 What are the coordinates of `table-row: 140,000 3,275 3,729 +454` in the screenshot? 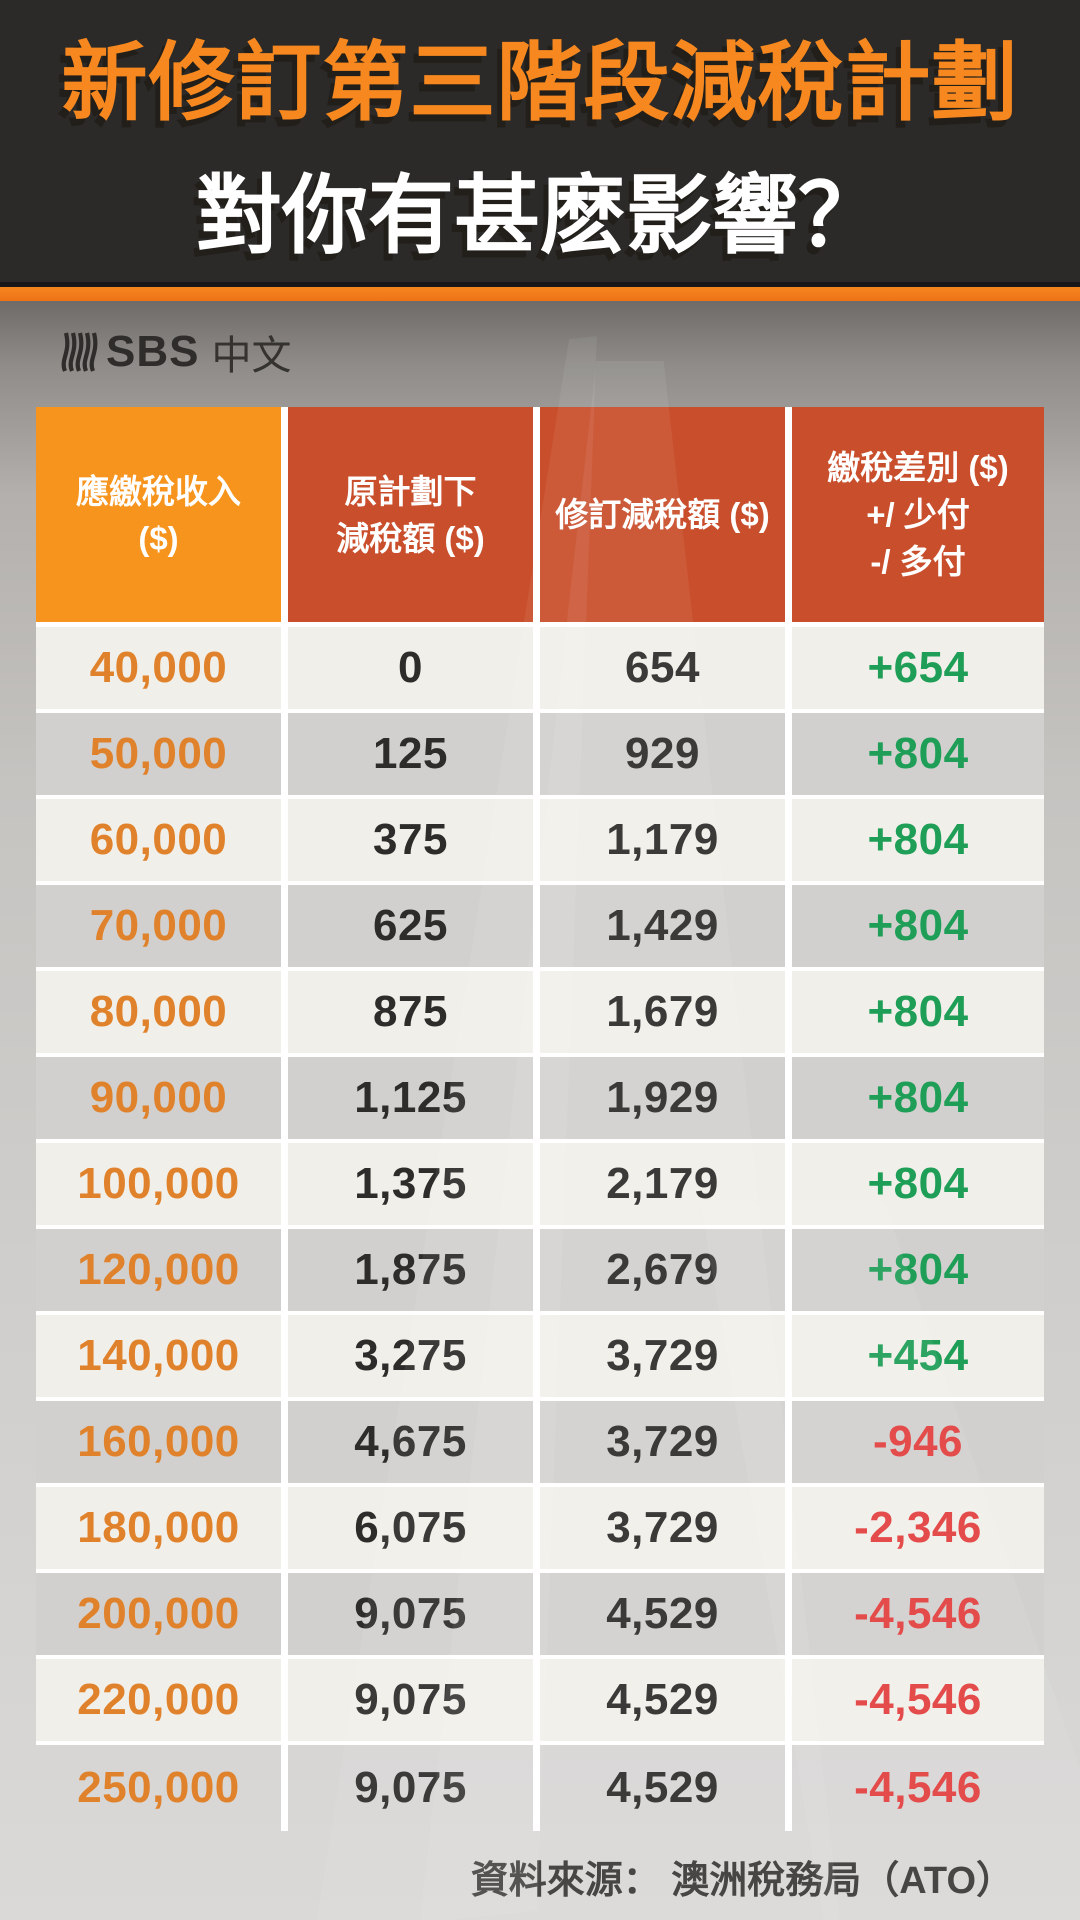 It's located at (540, 1358).